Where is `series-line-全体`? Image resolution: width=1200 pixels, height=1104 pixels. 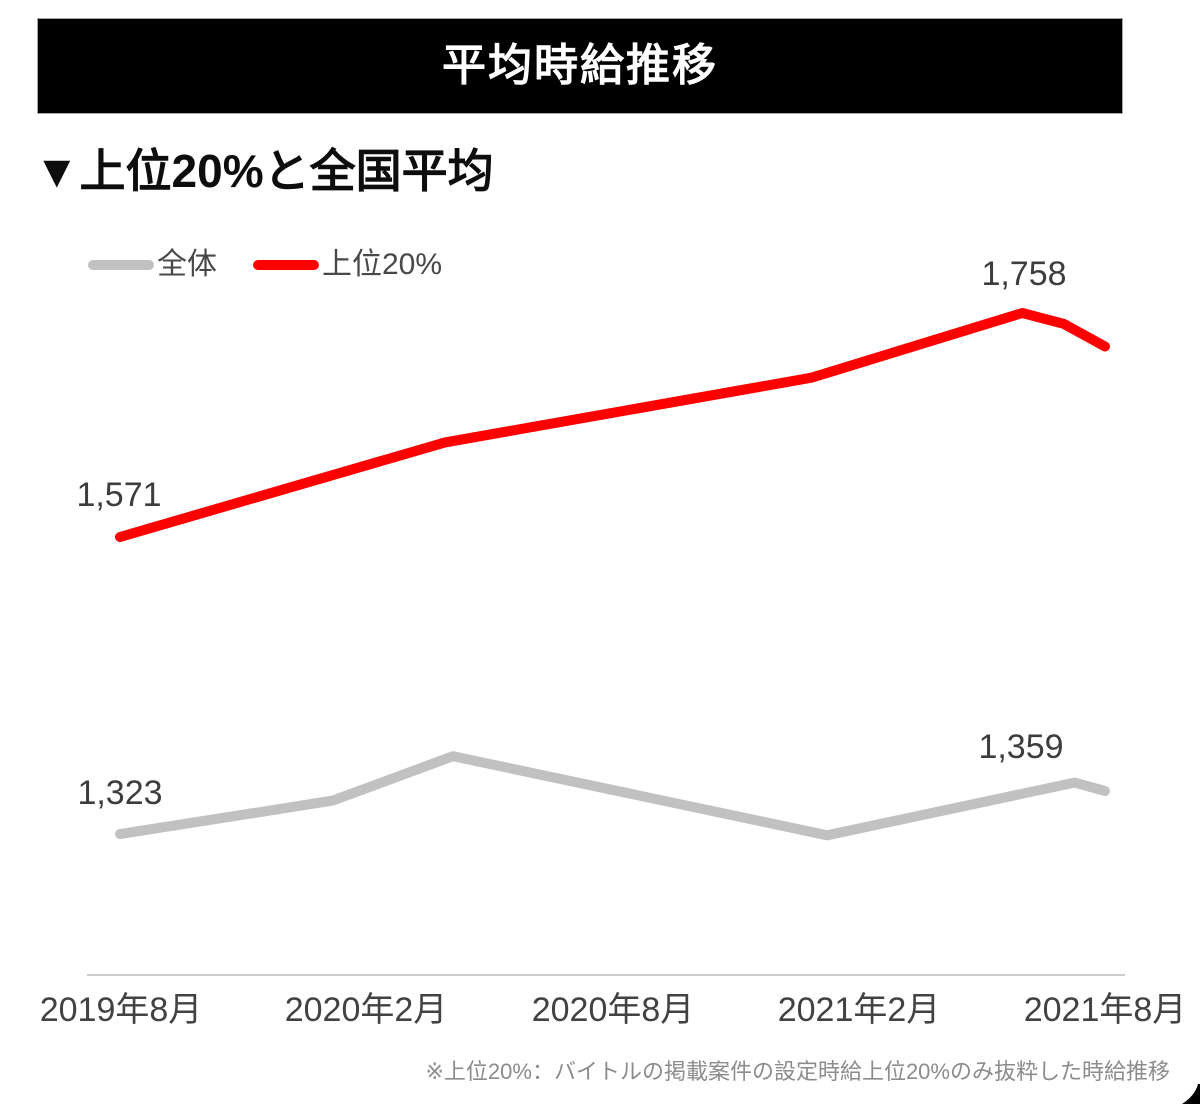 series-line-全体 is located at coordinates (612, 796).